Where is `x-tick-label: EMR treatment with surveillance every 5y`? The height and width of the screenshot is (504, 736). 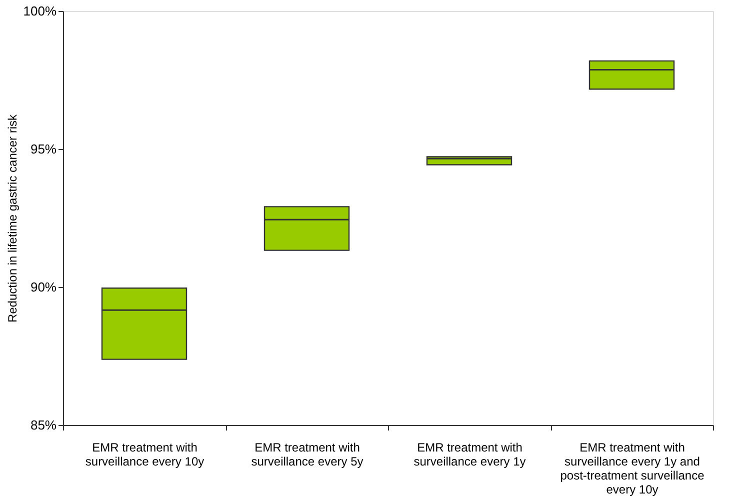 x-tick-label: EMR treatment with surveillance every 5y is located at coordinates (307, 454).